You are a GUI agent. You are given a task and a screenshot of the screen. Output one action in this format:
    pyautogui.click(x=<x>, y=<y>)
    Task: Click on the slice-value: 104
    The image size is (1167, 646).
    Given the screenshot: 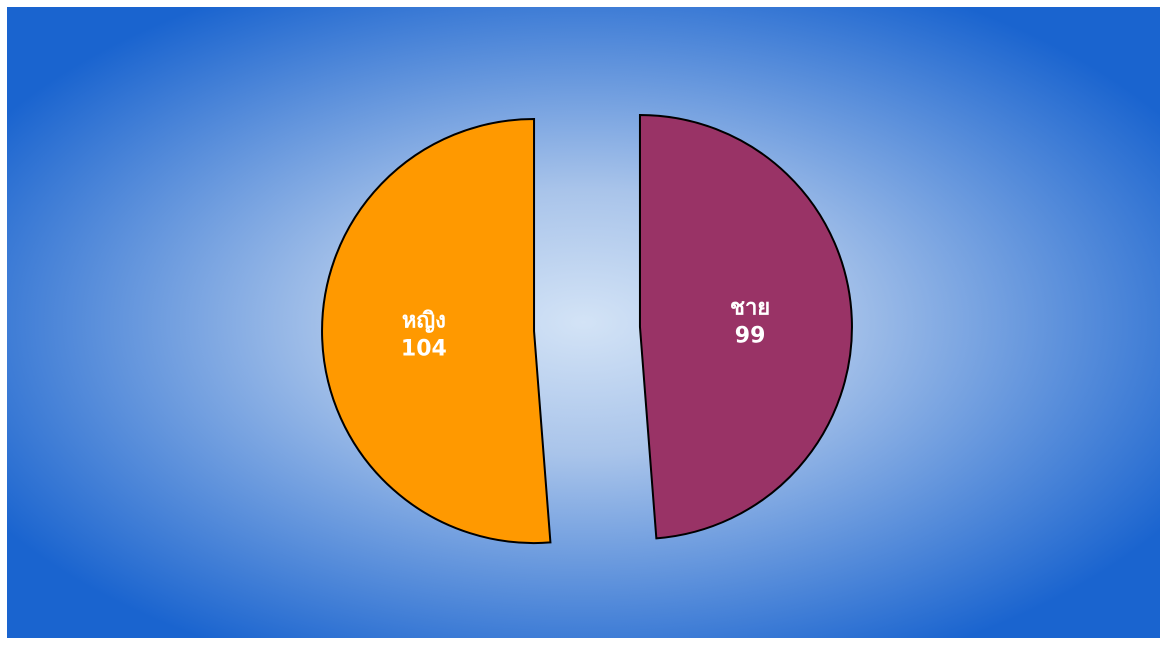 What is the action you would take?
    pyautogui.click(x=424, y=348)
    